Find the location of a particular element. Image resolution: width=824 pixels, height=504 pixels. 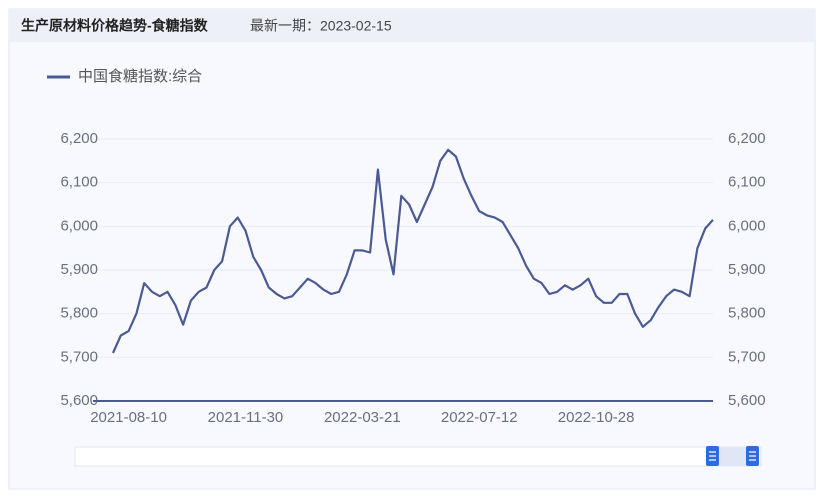

y-tick-label: 5,700 is located at coordinates (79, 356).